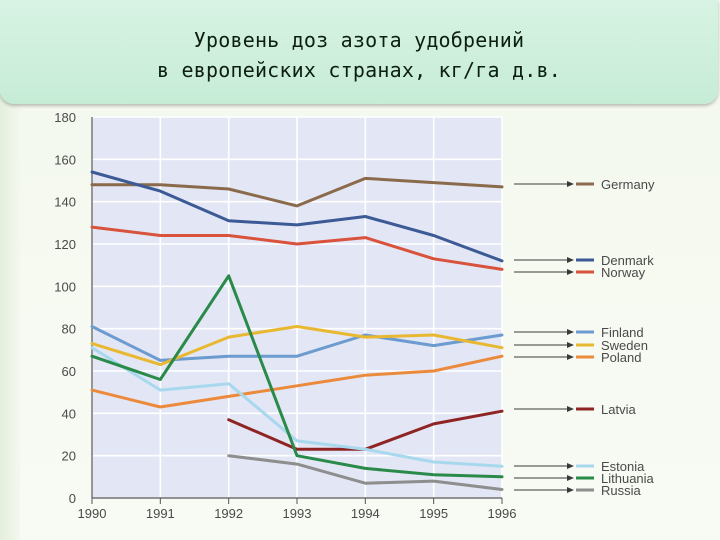 The height and width of the screenshot is (540, 720). What do you see at coordinates (628, 184) in the screenshot?
I see `legend-label-germany: Germany` at bounding box center [628, 184].